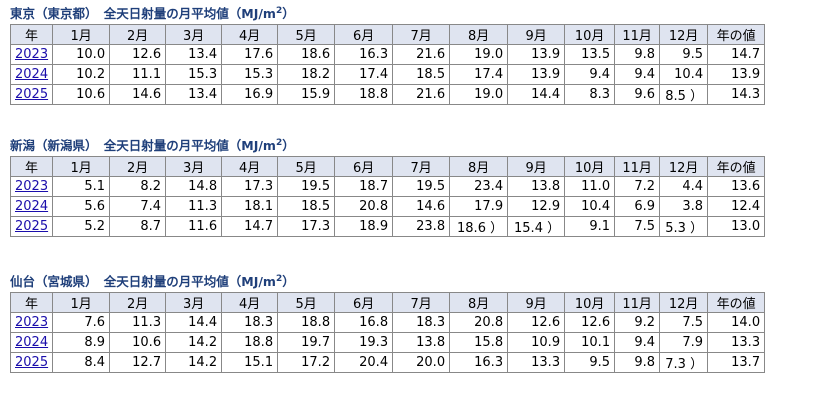  What do you see at coordinates (637, 94) in the screenshot?
I see `month-value-cell: 9.6` at bounding box center [637, 94].